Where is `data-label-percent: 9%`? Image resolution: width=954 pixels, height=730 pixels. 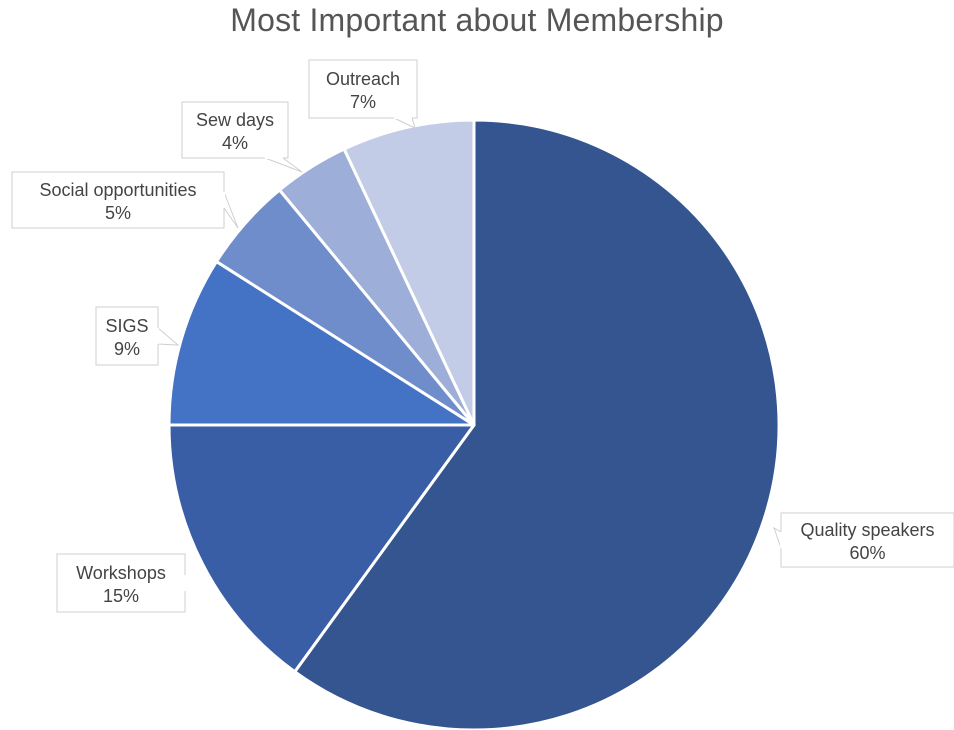
data-label-percent: 9% is located at coordinates (127, 349).